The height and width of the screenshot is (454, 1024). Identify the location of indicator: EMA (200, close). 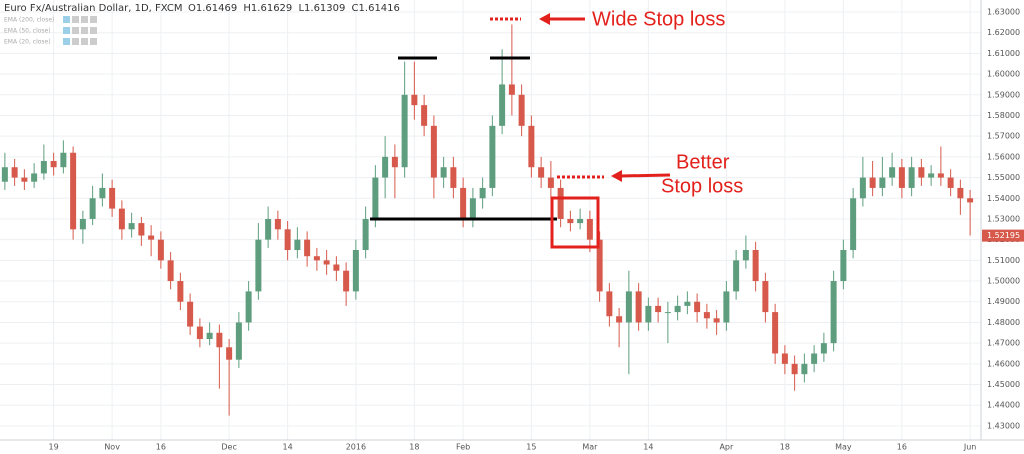
(29, 20).